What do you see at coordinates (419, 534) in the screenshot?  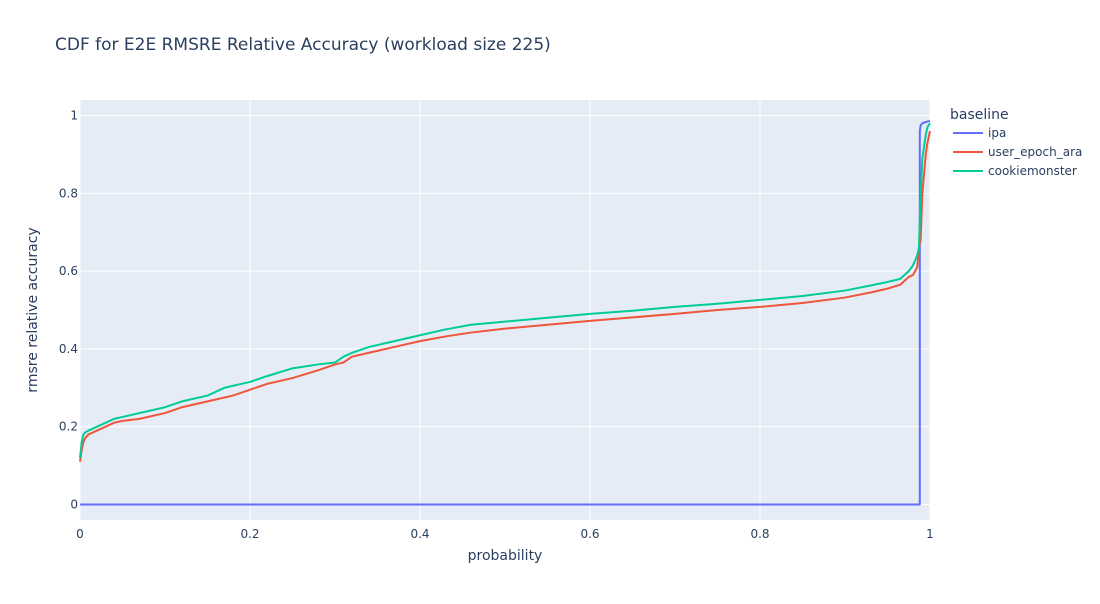 I see `x-tick-label: 0.4` at bounding box center [419, 534].